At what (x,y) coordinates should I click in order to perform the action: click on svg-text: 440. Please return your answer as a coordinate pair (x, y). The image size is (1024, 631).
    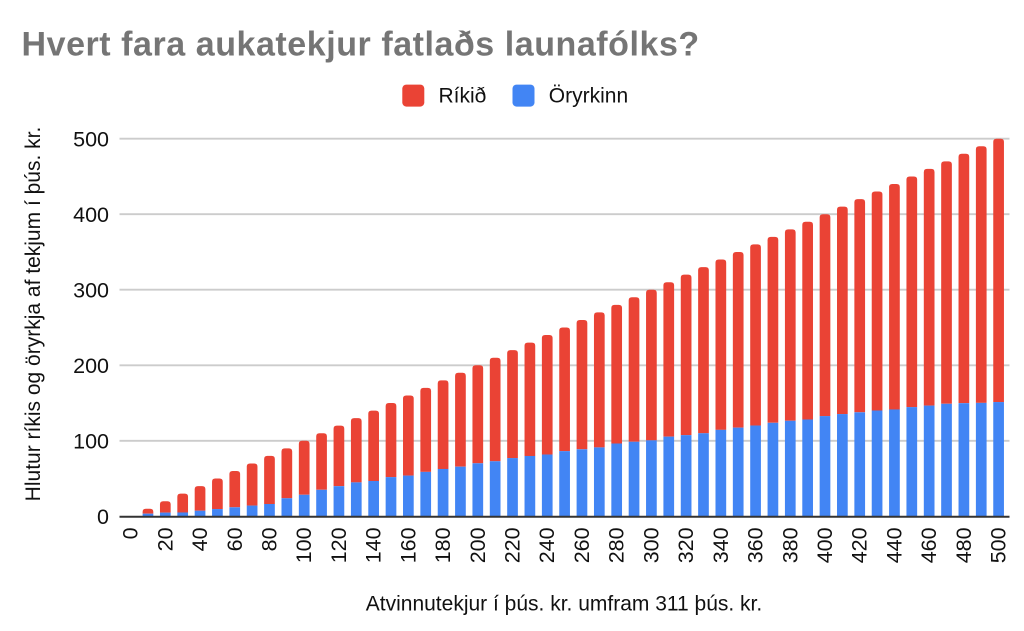
    Looking at the image, I should click on (894, 545).